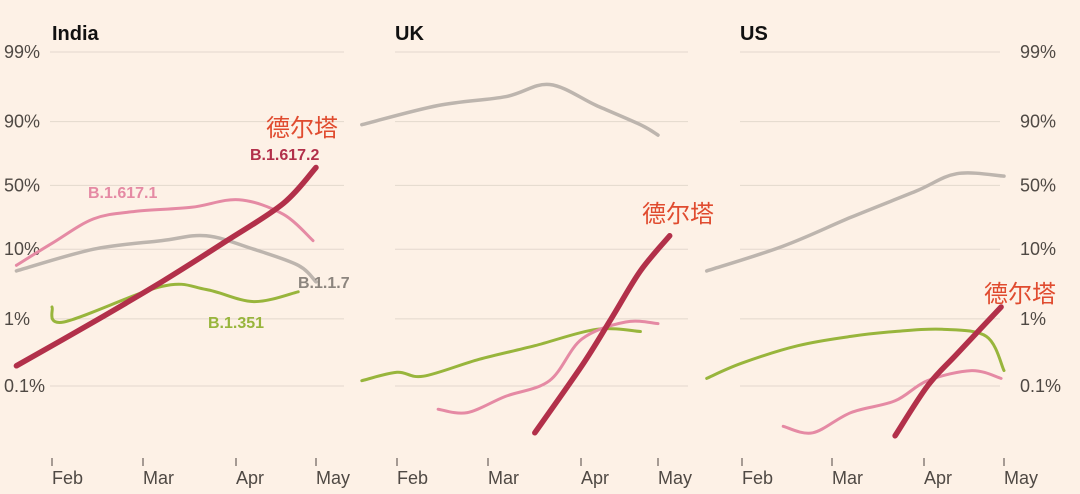  What do you see at coordinates (122, 193) in the screenshot?
I see `series-label: B.1.617.1` at bounding box center [122, 193].